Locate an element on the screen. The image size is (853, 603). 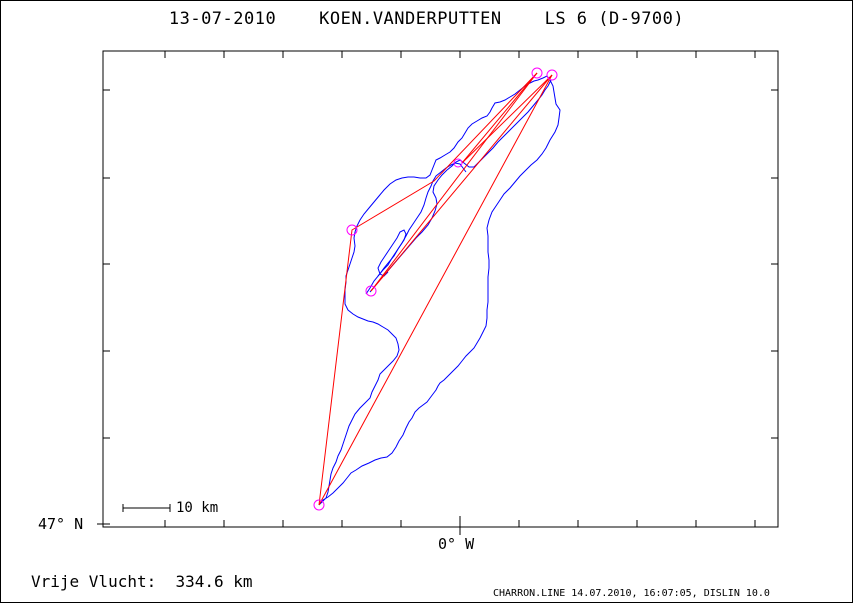
left-ticks is located at coordinates (106, 264).